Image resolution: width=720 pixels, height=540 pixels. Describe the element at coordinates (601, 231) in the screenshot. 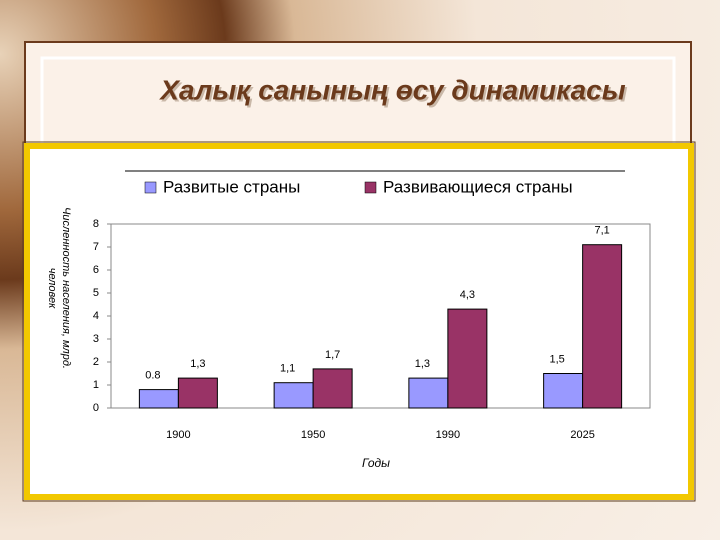

I see `value-label: 7,1` at that location.